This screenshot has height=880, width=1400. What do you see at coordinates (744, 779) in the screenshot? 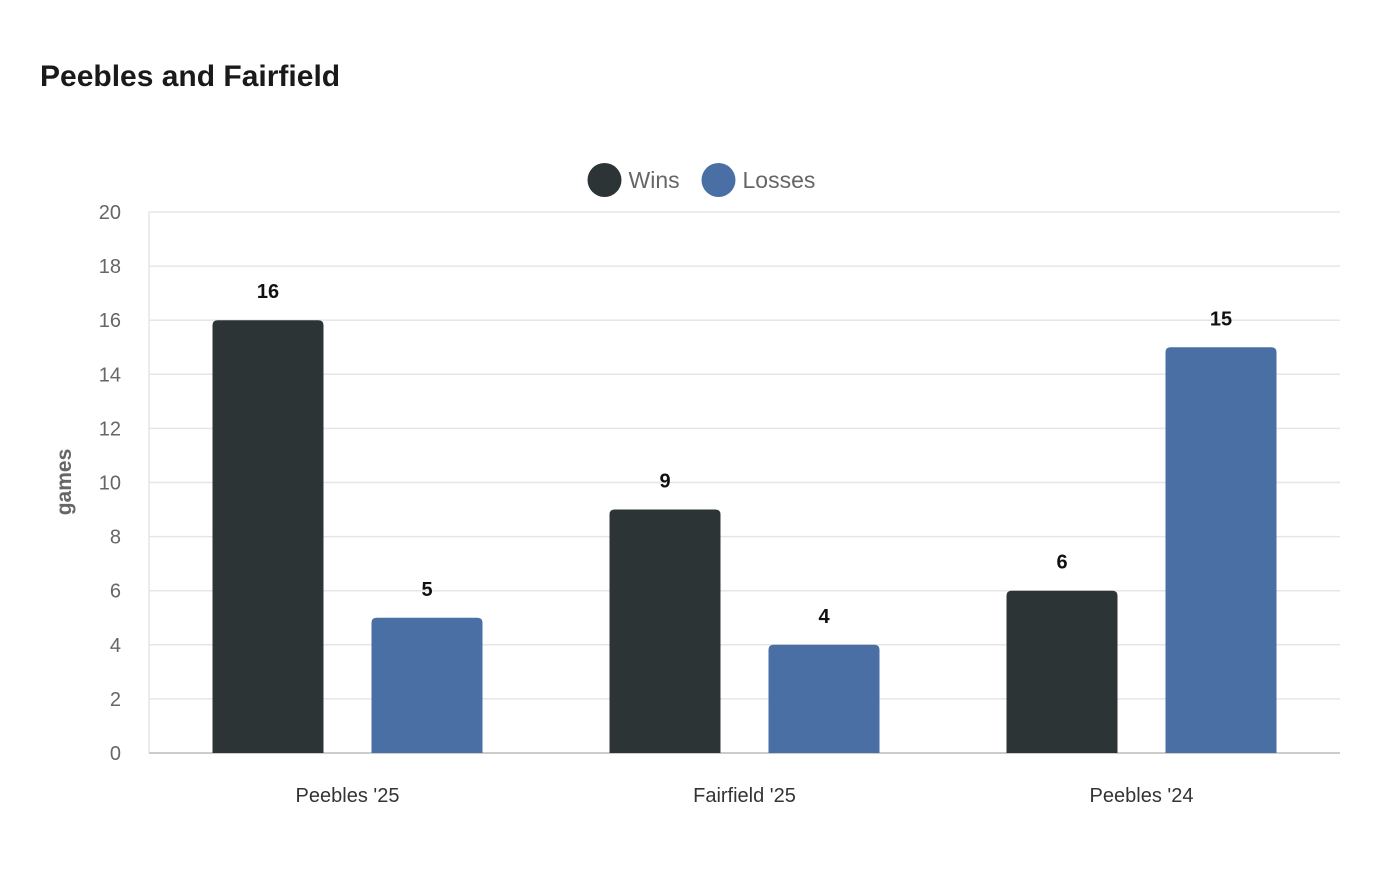
I see `x-axis: Peebles '25 Fairfield '25 Peebles '24` at bounding box center [744, 779].